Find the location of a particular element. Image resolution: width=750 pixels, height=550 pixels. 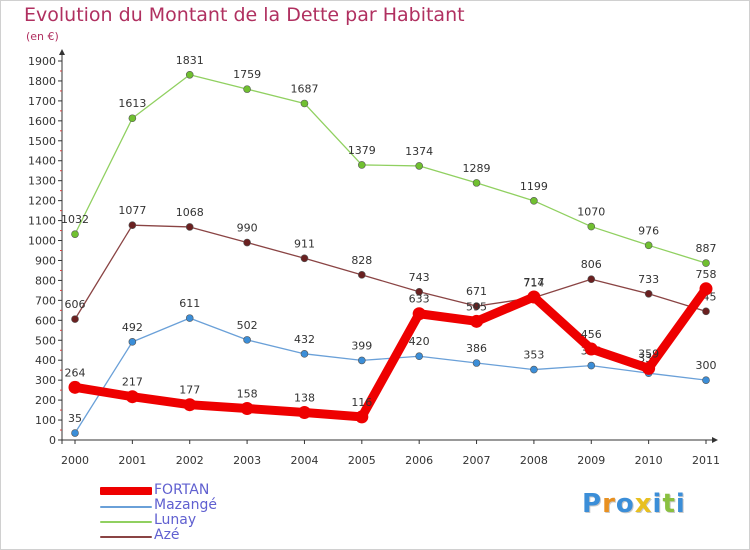

data-label-fortan: 177 is located at coordinates (189, 390).